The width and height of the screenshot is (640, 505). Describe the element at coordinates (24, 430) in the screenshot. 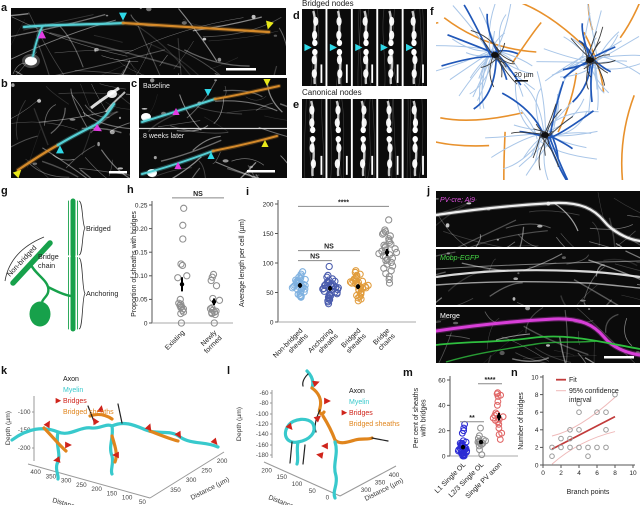

I see `axis-tick-label: -150` at that location.